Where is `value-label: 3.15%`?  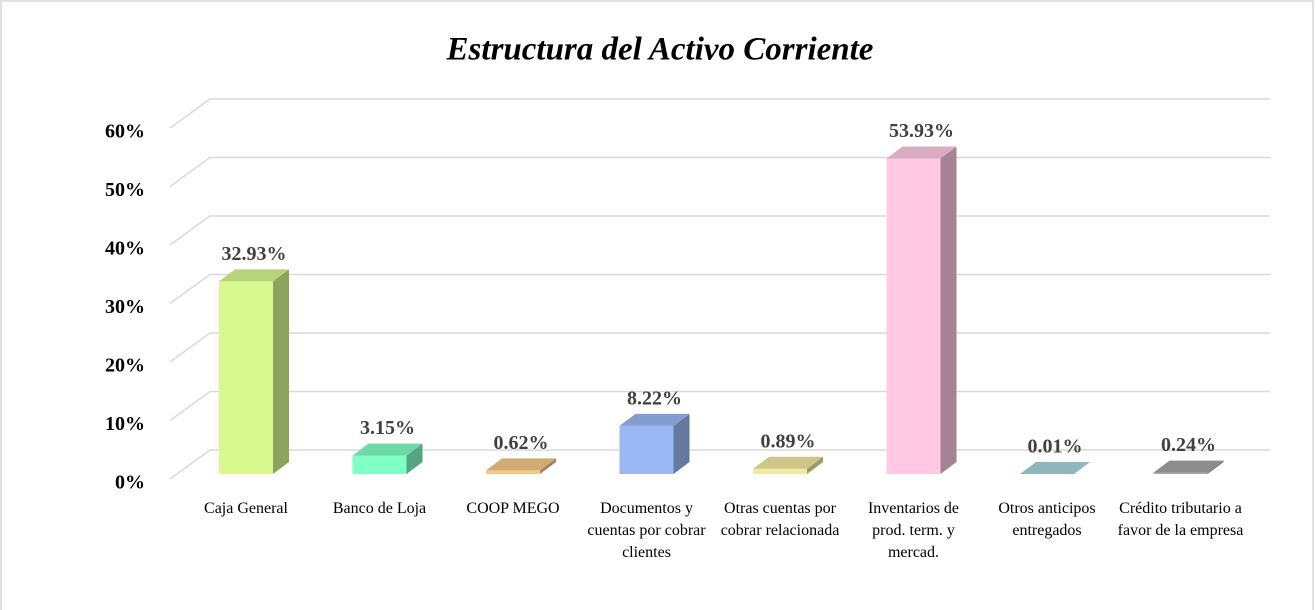 value-label: 3.15% is located at coordinates (387, 428).